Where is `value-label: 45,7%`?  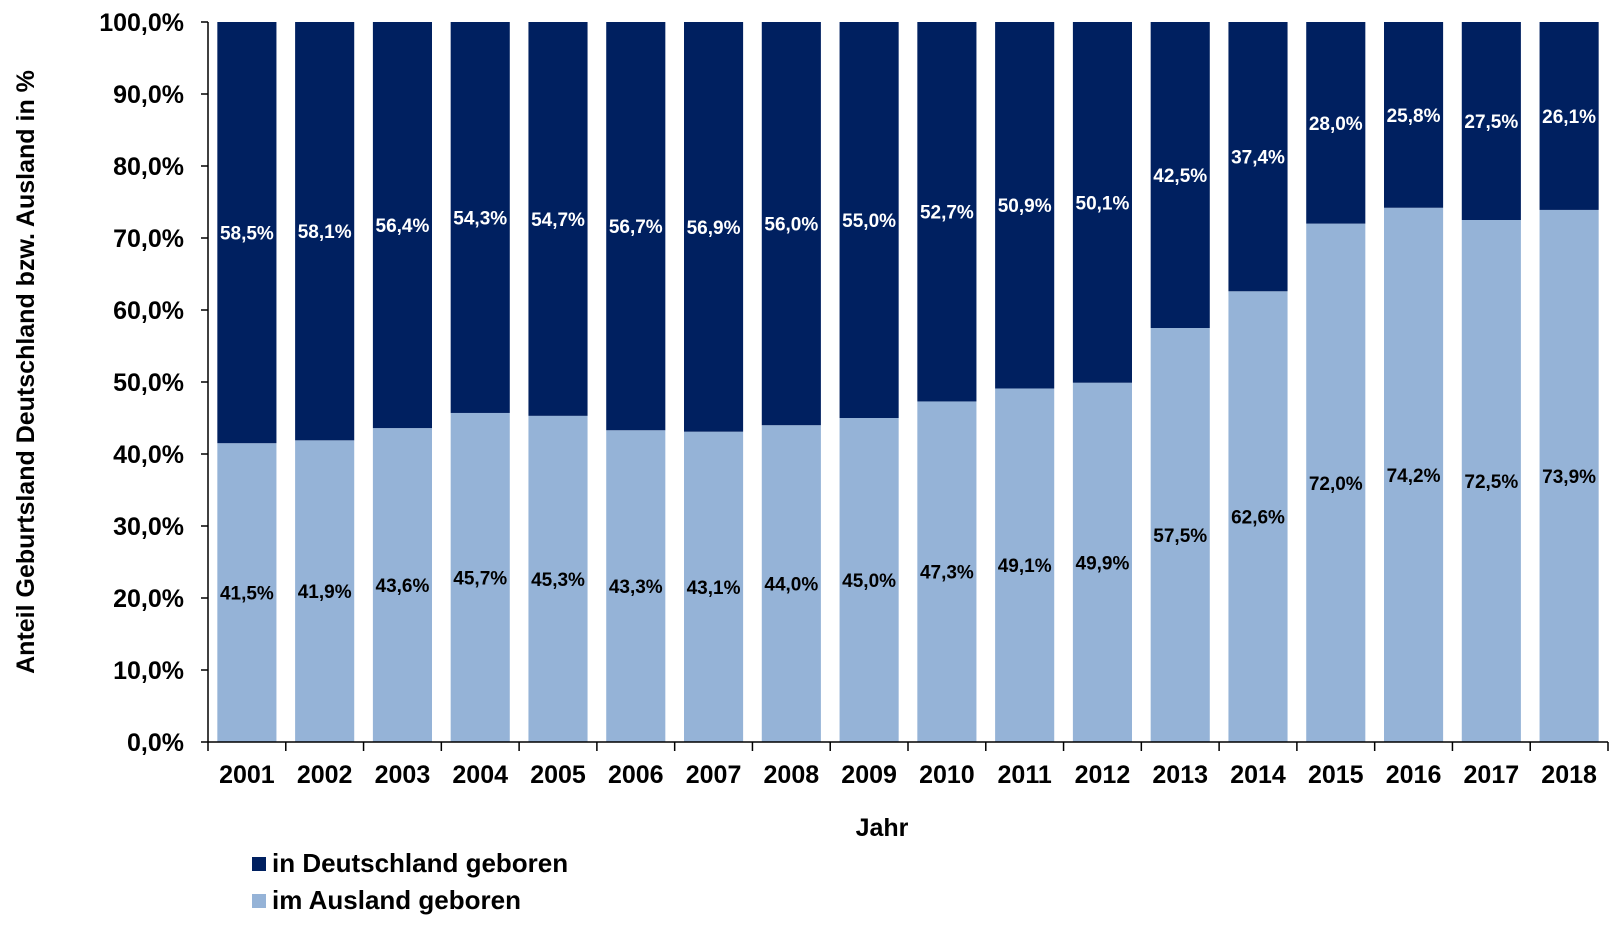
value-label: 45,7% is located at coordinates (480, 578).